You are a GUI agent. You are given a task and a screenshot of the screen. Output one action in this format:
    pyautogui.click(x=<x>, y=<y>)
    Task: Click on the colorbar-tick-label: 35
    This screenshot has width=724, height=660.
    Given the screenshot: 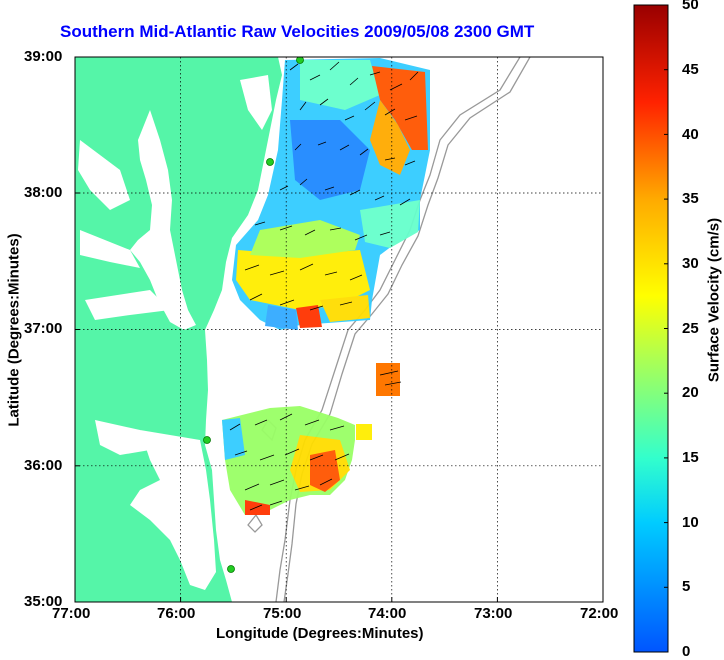 What is the action you would take?
    pyautogui.click(x=690, y=198)
    